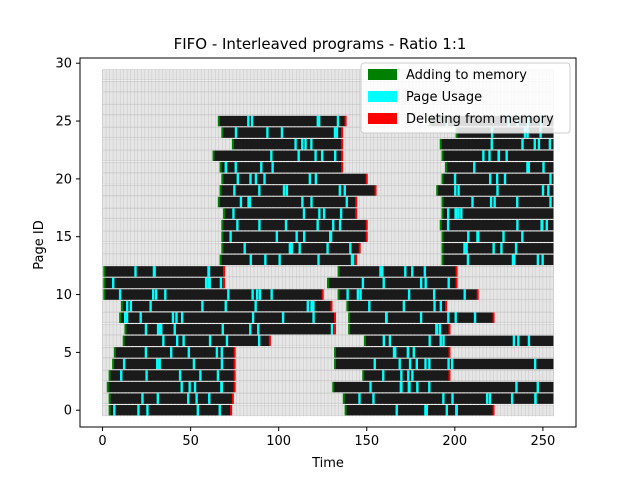 The height and width of the screenshot is (480, 640). What do you see at coordinates (466, 75) in the screenshot?
I see `legend-label: Adding to memory` at bounding box center [466, 75].